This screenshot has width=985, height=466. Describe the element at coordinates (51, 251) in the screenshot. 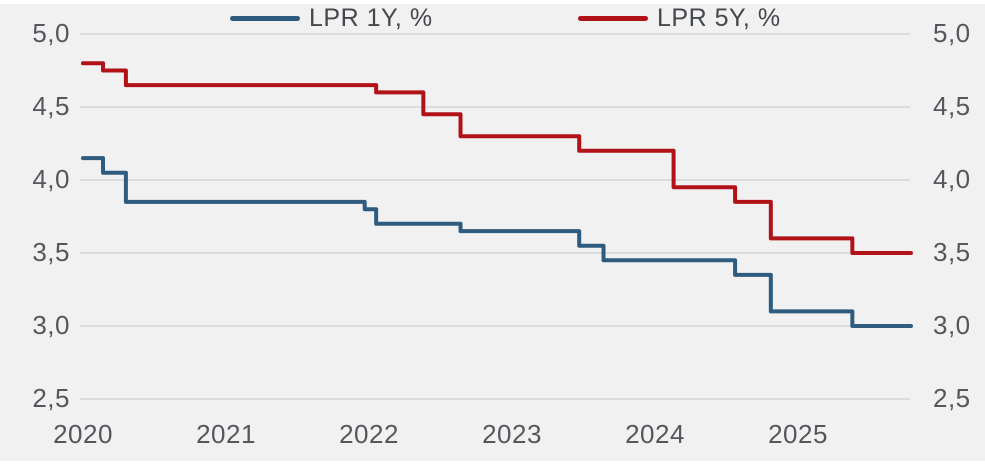

I see `y-tick-label-left-3-5: 3,5` at that location.